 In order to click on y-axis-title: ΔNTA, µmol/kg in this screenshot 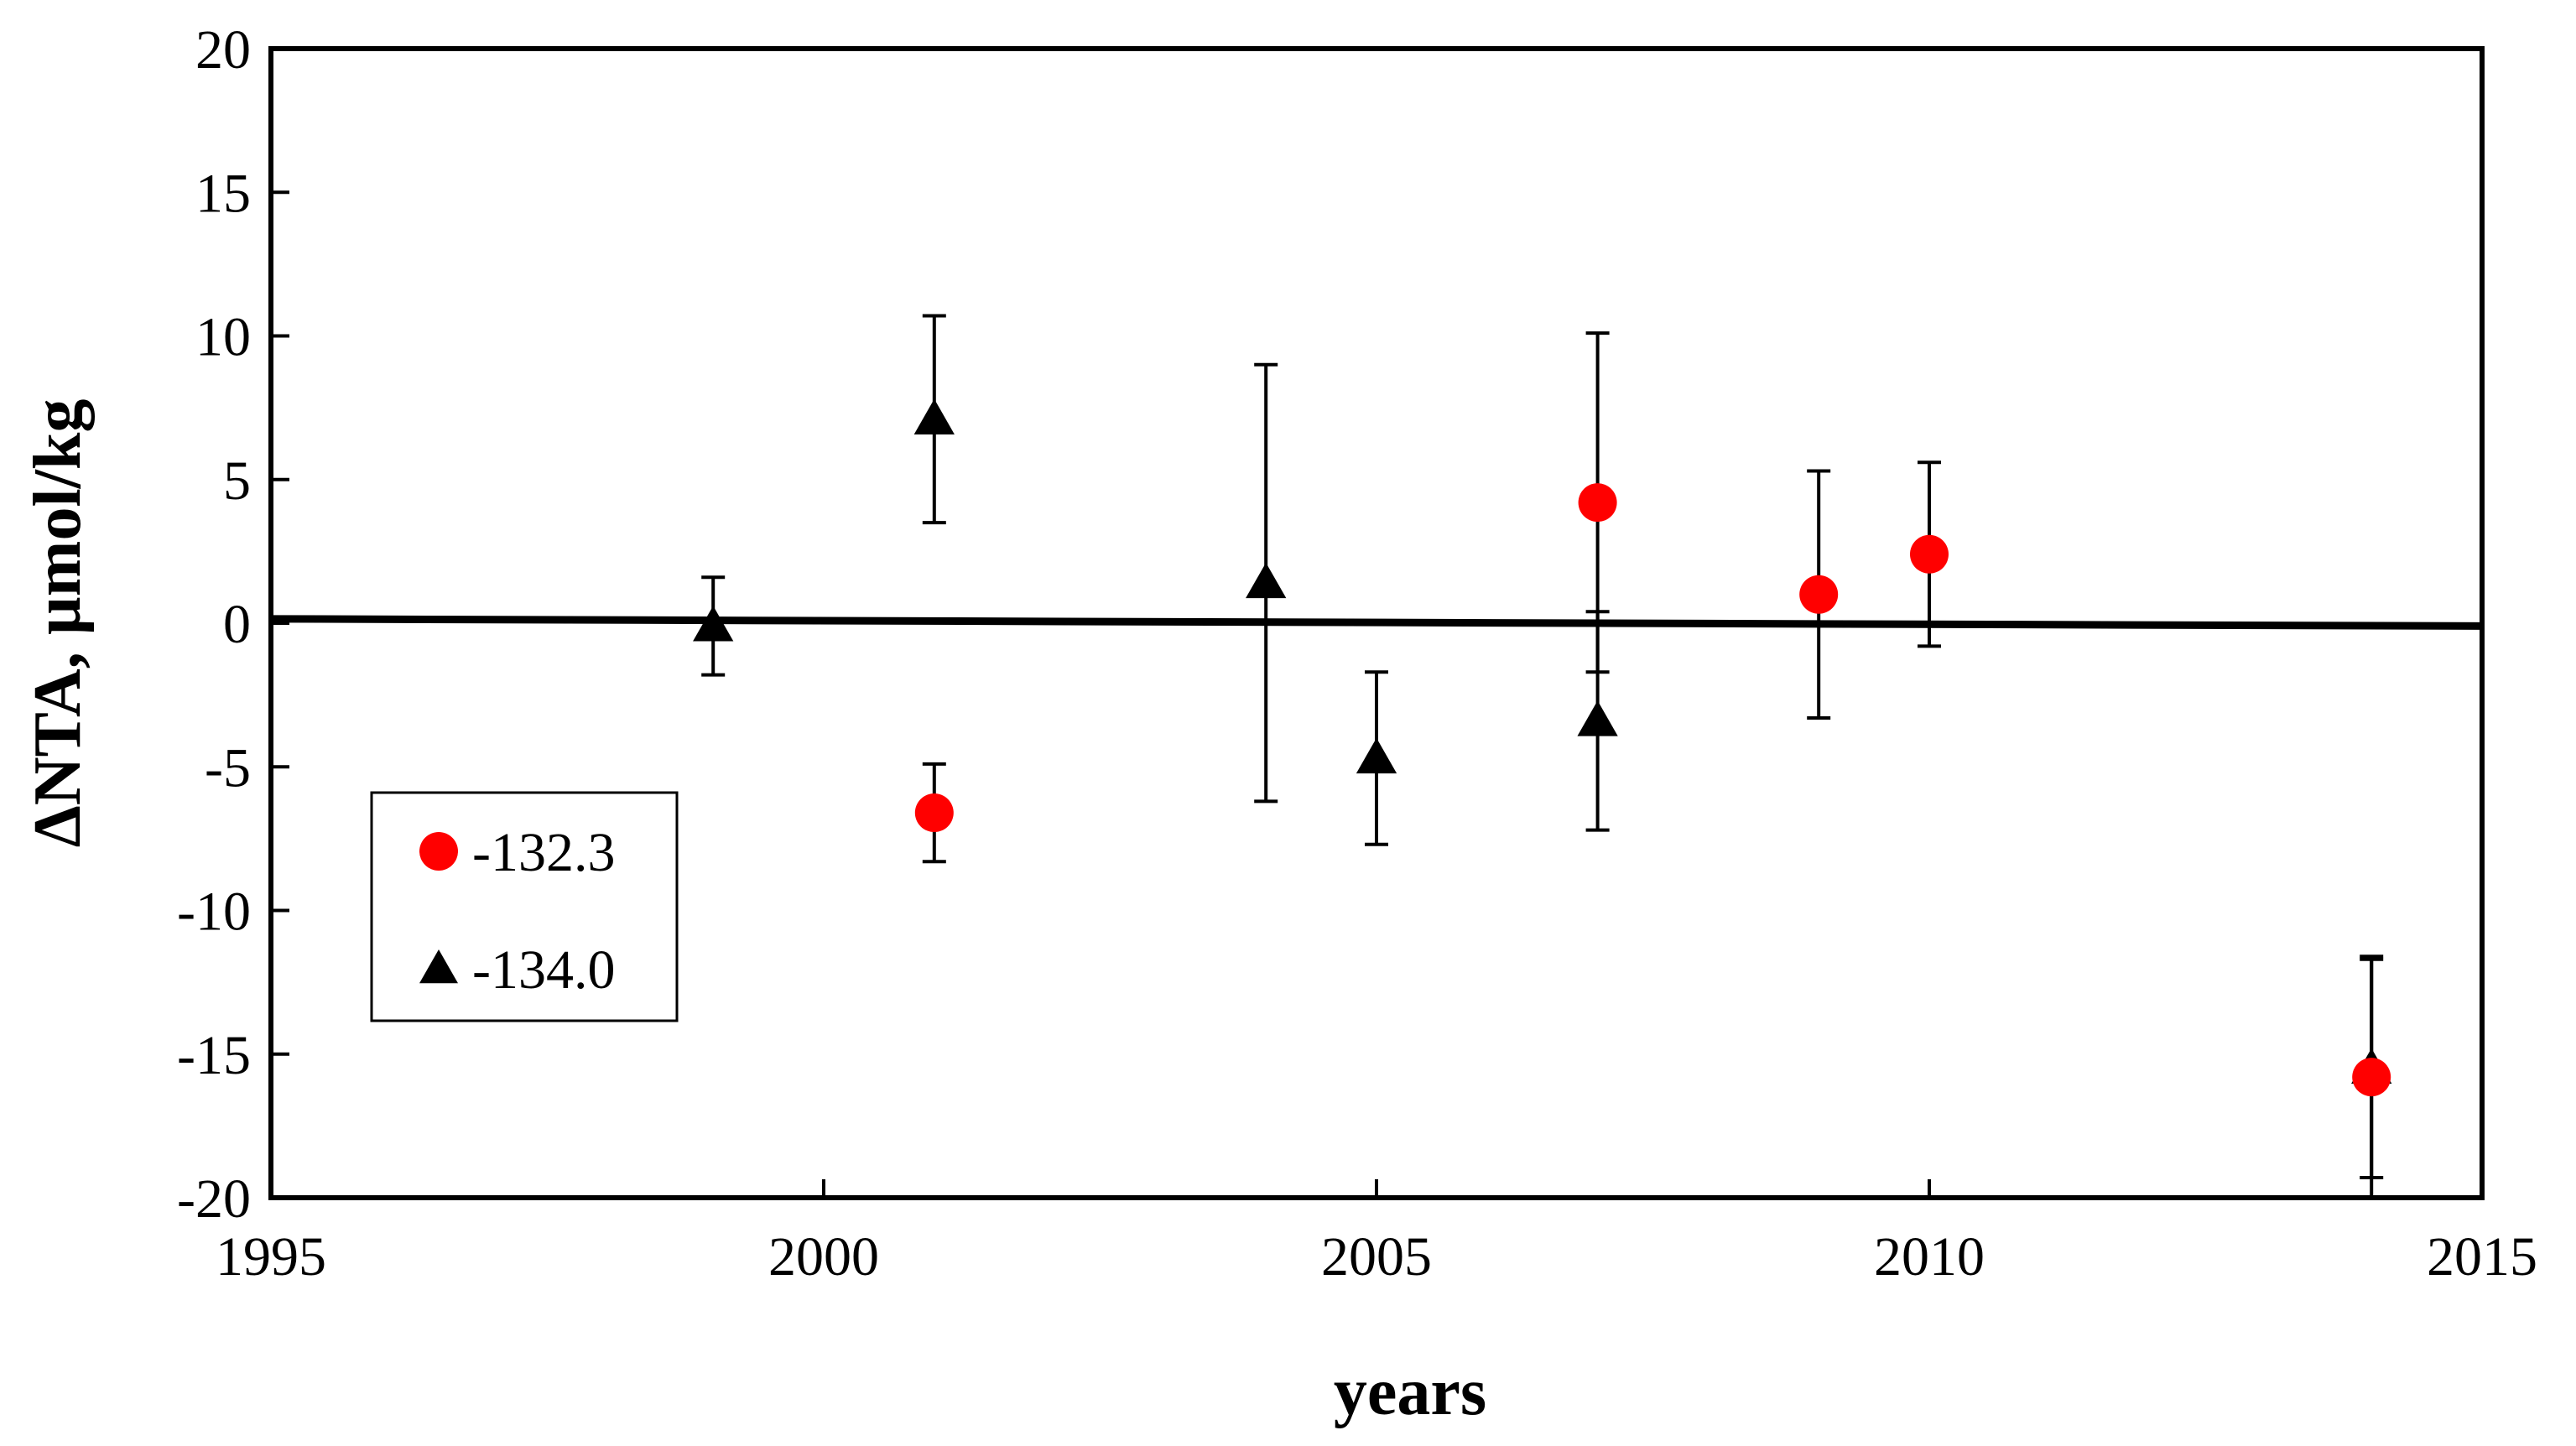, I will do `click(58, 623)`.